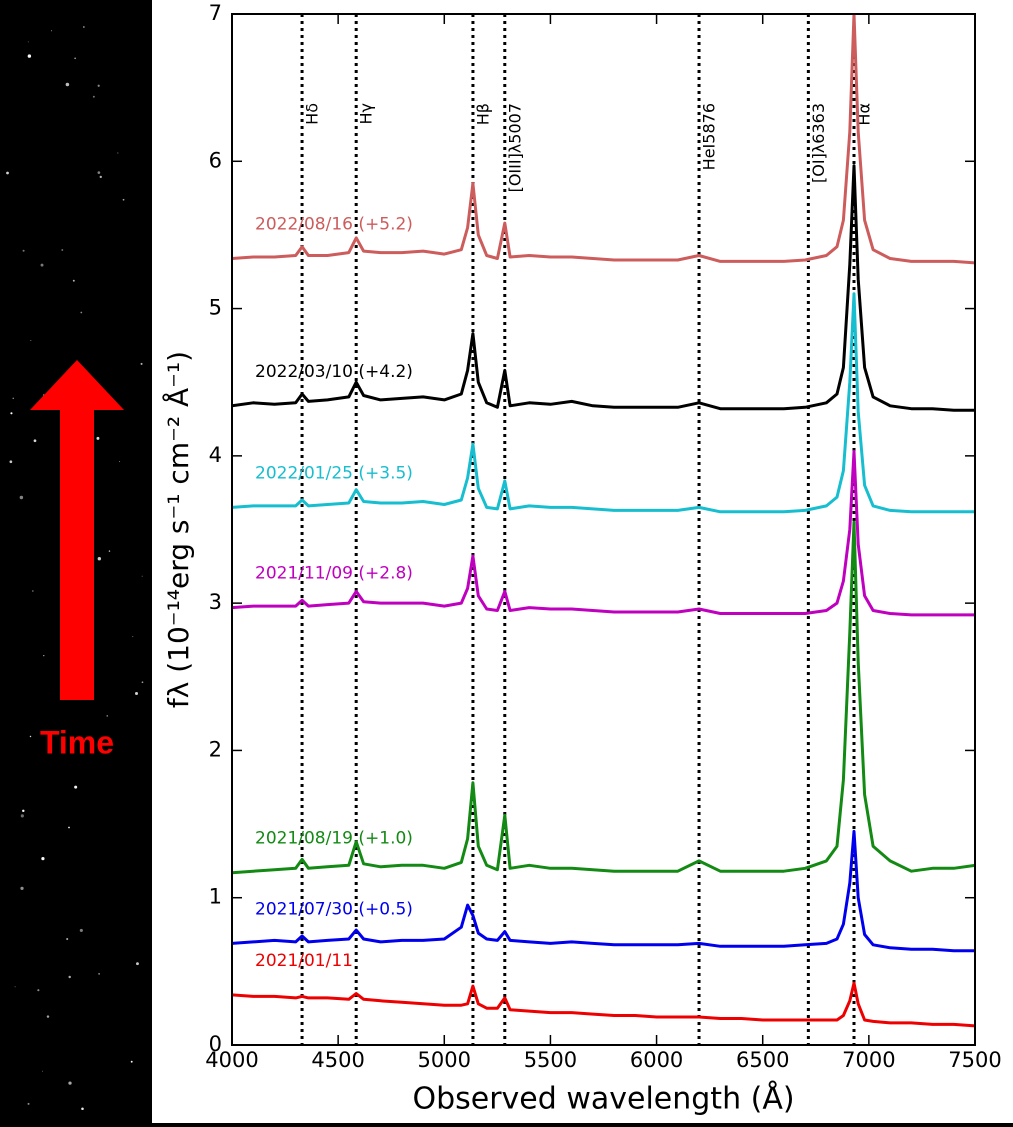  What do you see at coordinates (77, 552) in the screenshot?
I see `arrow-shaft` at bounding box center [77, 552].